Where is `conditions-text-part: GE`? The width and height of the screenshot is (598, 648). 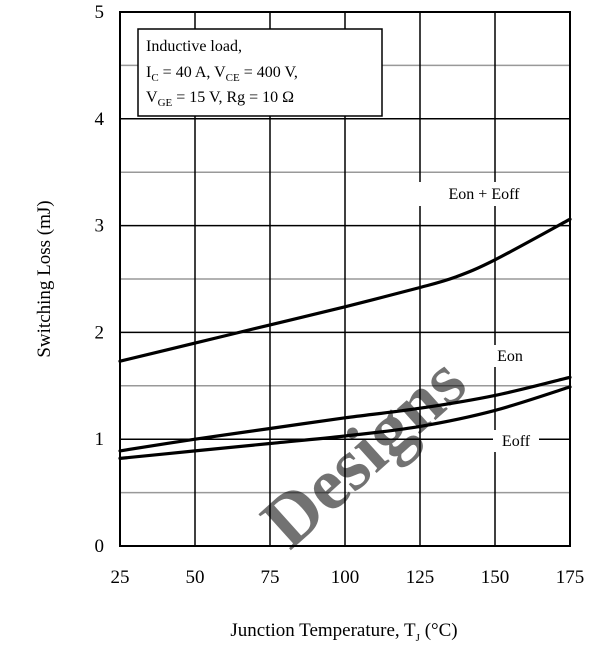 conditions-text-part: GE is located at coordinates (165, 103).